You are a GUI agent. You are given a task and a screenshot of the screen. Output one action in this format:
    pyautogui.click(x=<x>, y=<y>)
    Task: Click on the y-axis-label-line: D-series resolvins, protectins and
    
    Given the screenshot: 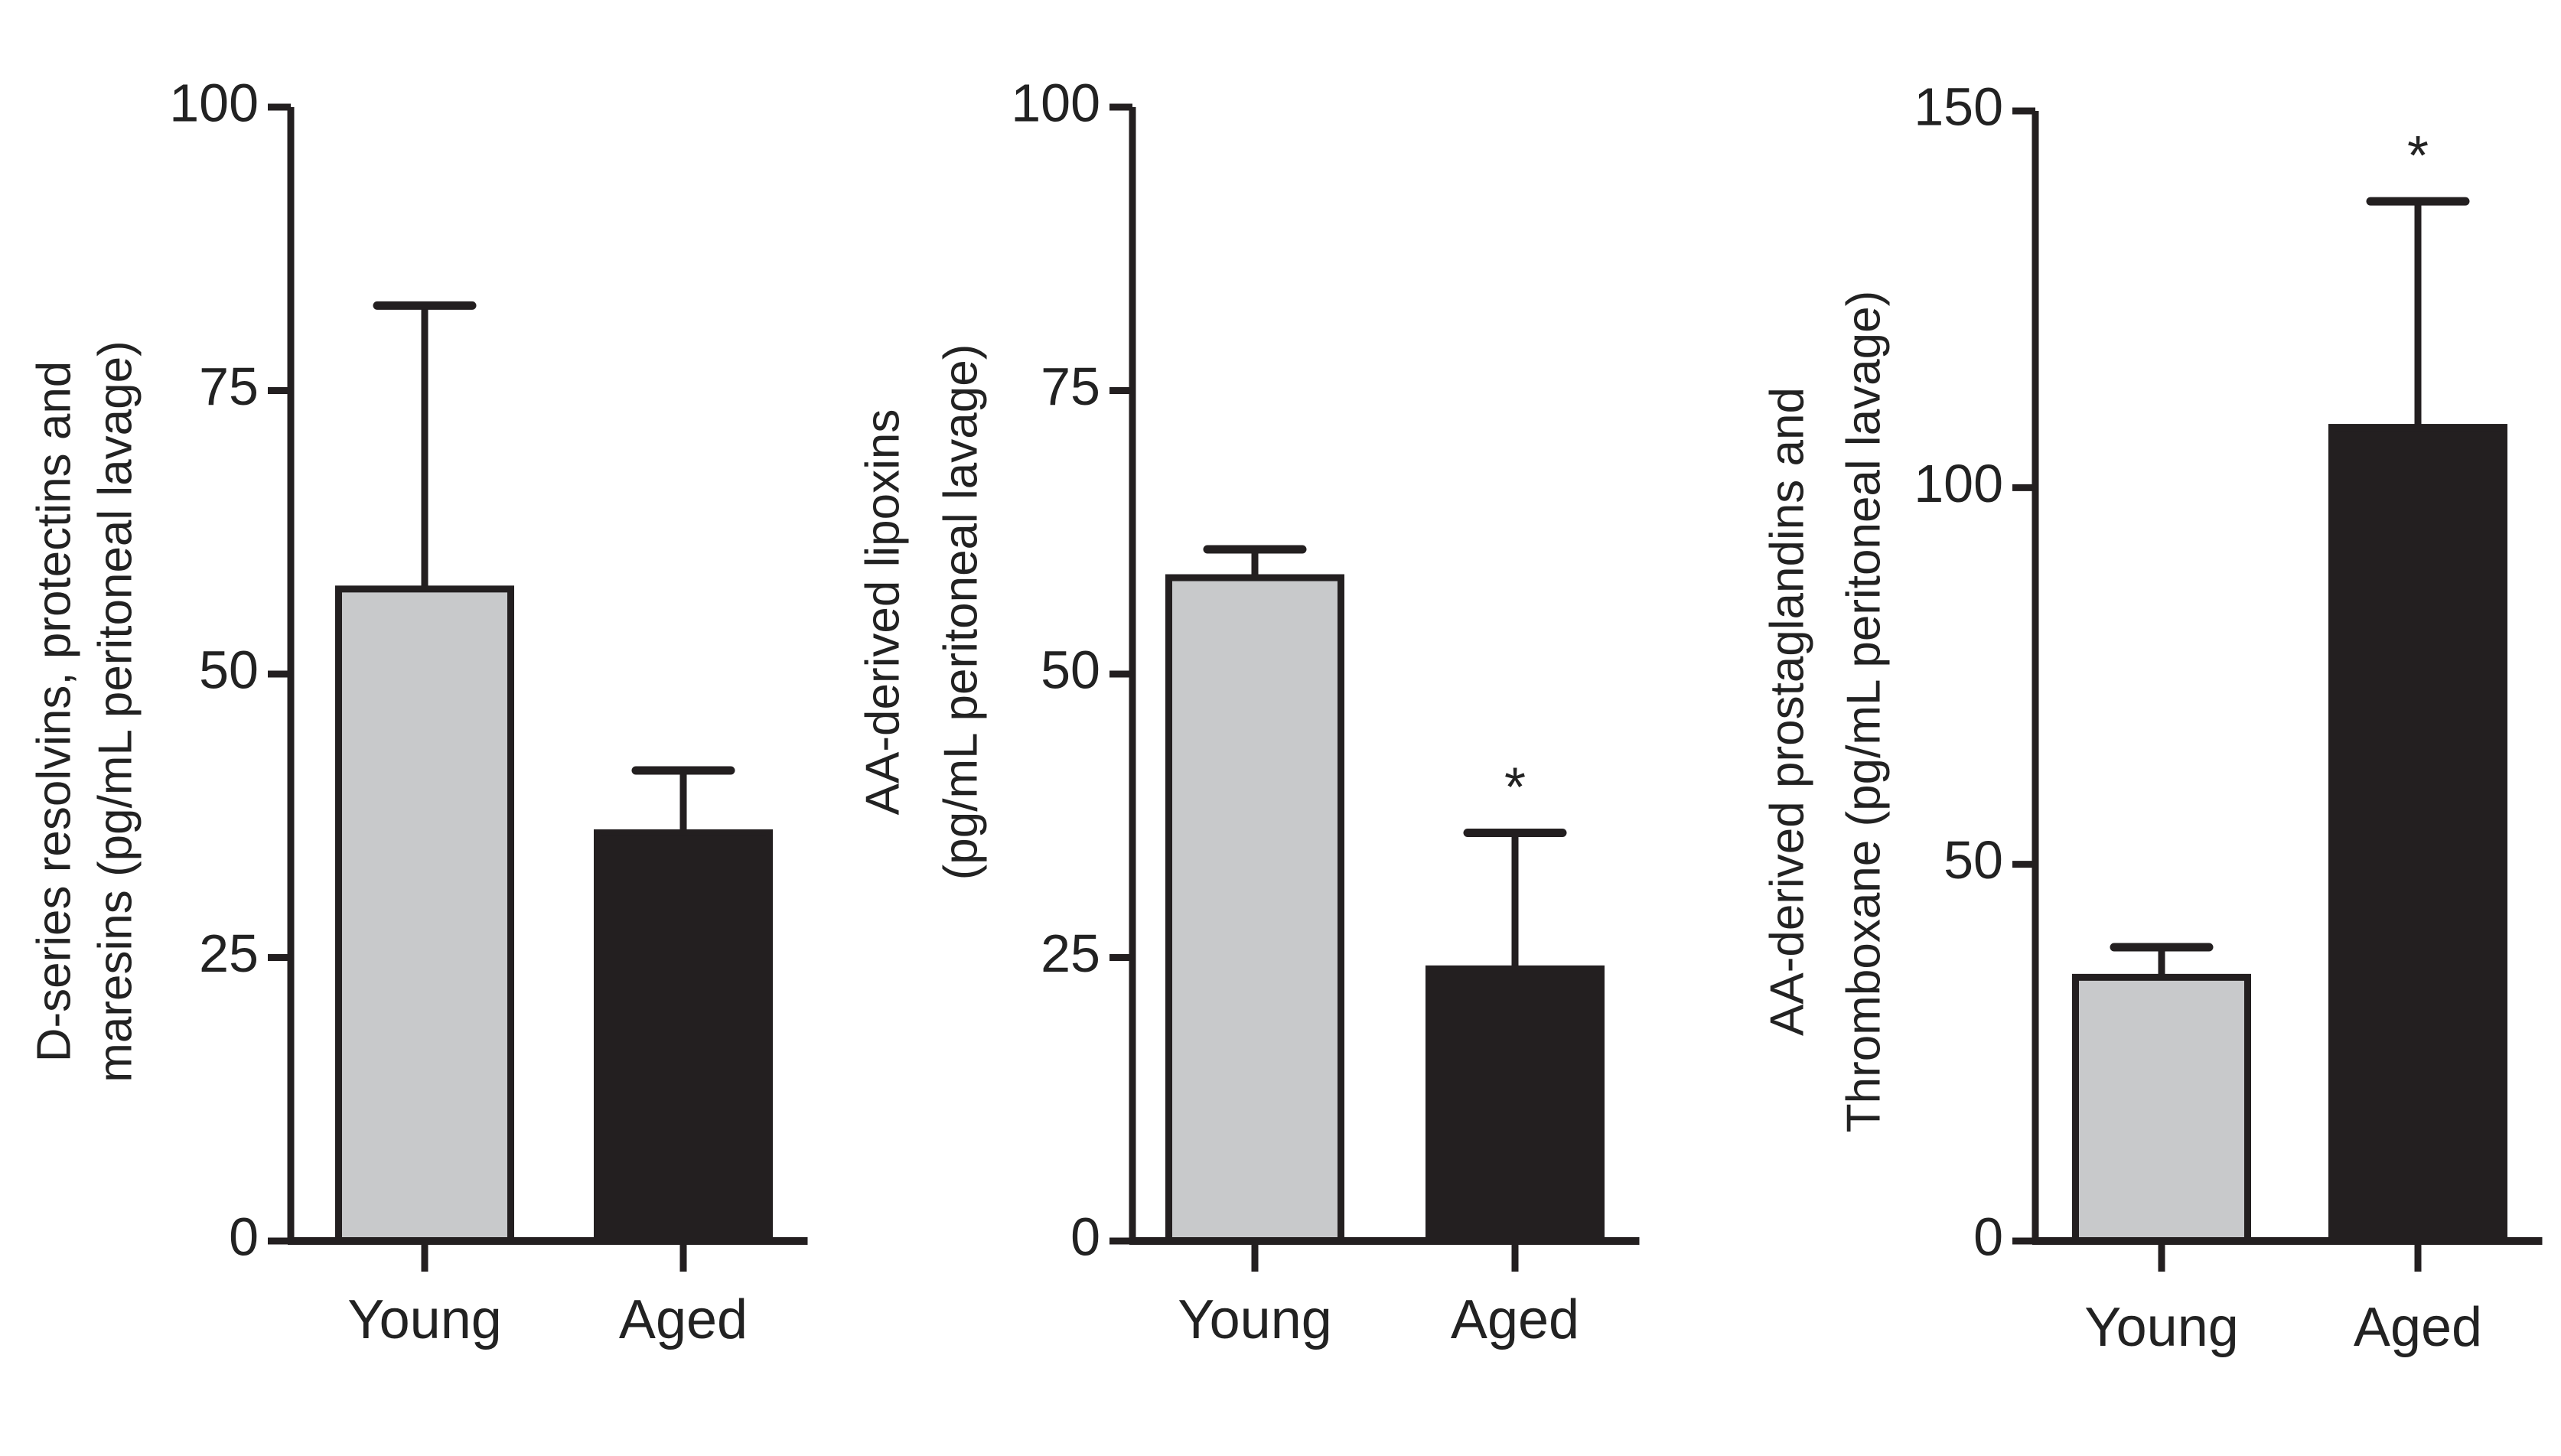 What is the action you would take?
    pyautogui.click(x=54, y=712)
    